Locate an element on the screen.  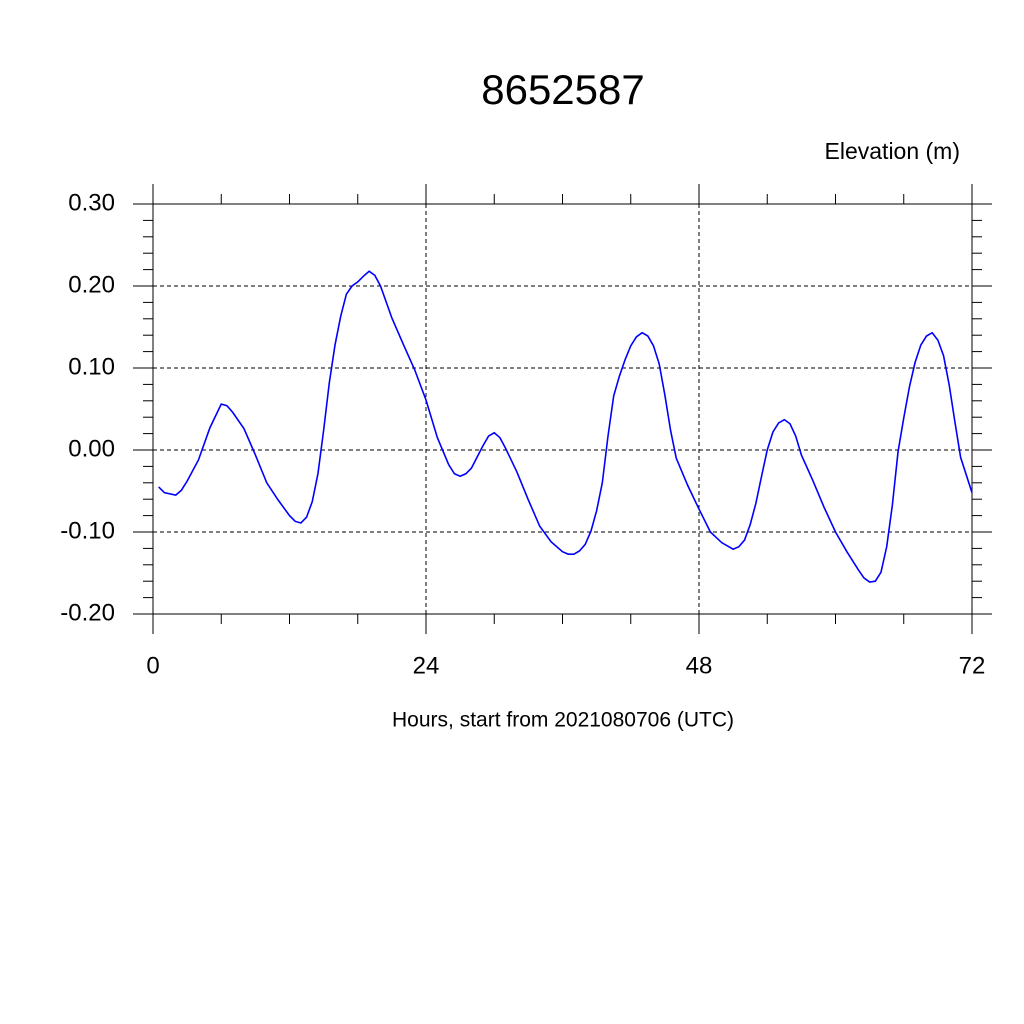
x-tick-label: 24 is located at coordinates (426, 665).